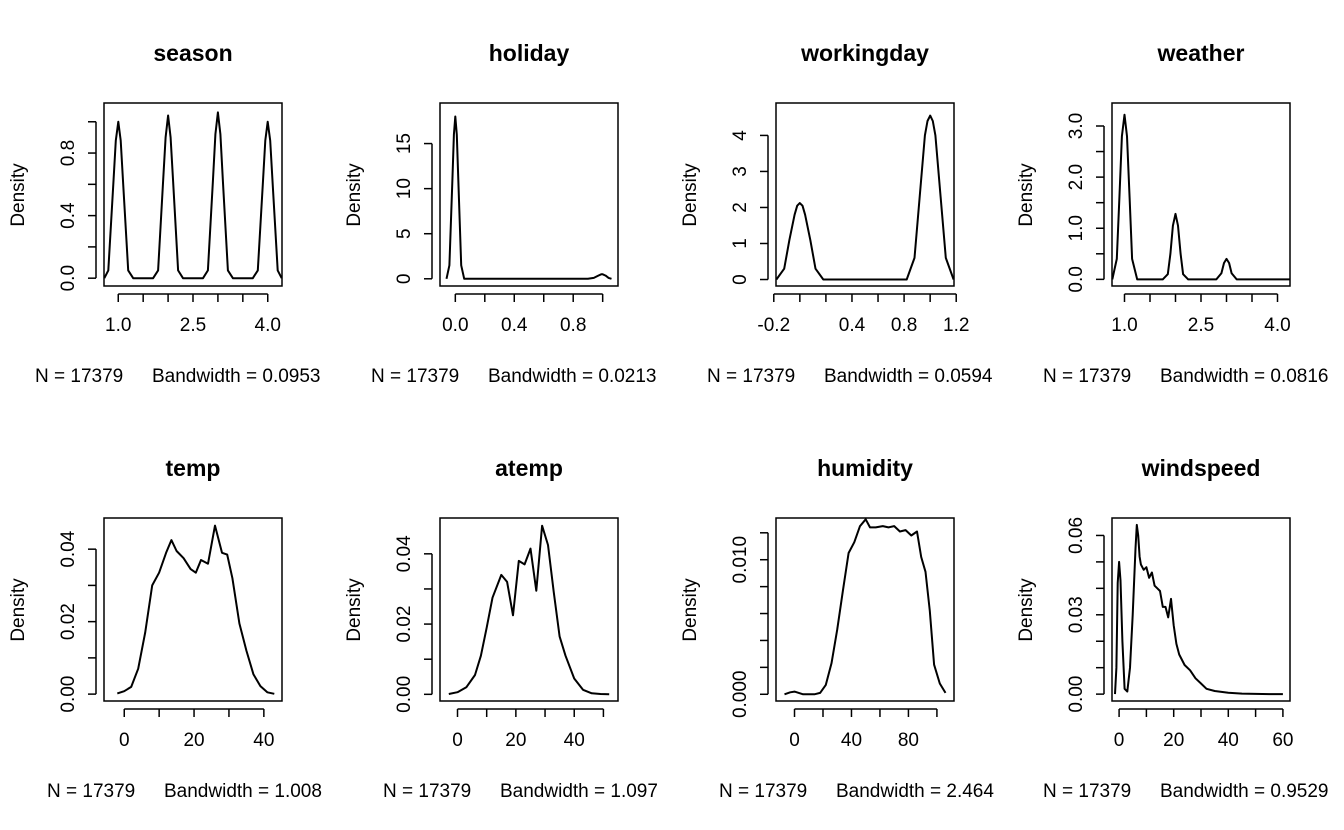 The width and height of the screenshot is (1344, 830). What do you see at coordinates (1076, 535) in the screenshot?
I see `y-tick-label: 0.06` at bounding box center [1076, 535].